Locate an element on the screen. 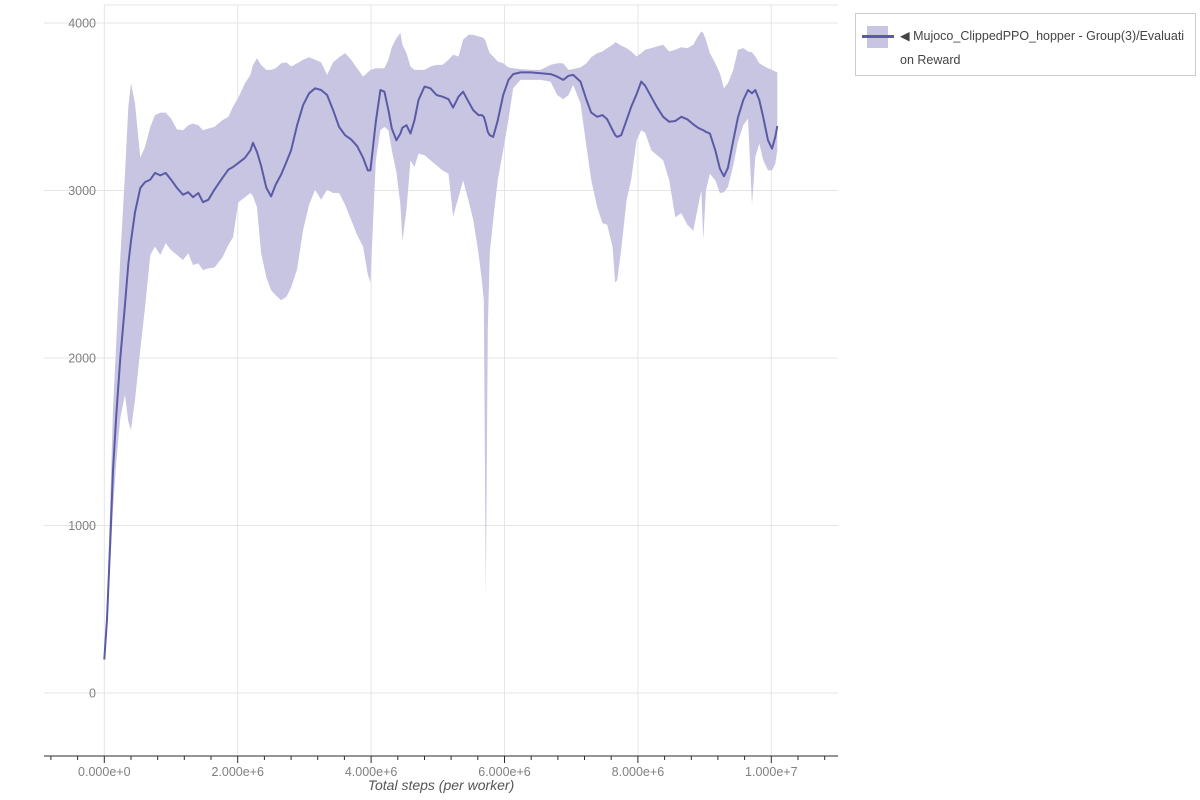 This screenshot has width=1200, height=800. svg-text: 2.000e+6 is located at coordinates (237, 772).